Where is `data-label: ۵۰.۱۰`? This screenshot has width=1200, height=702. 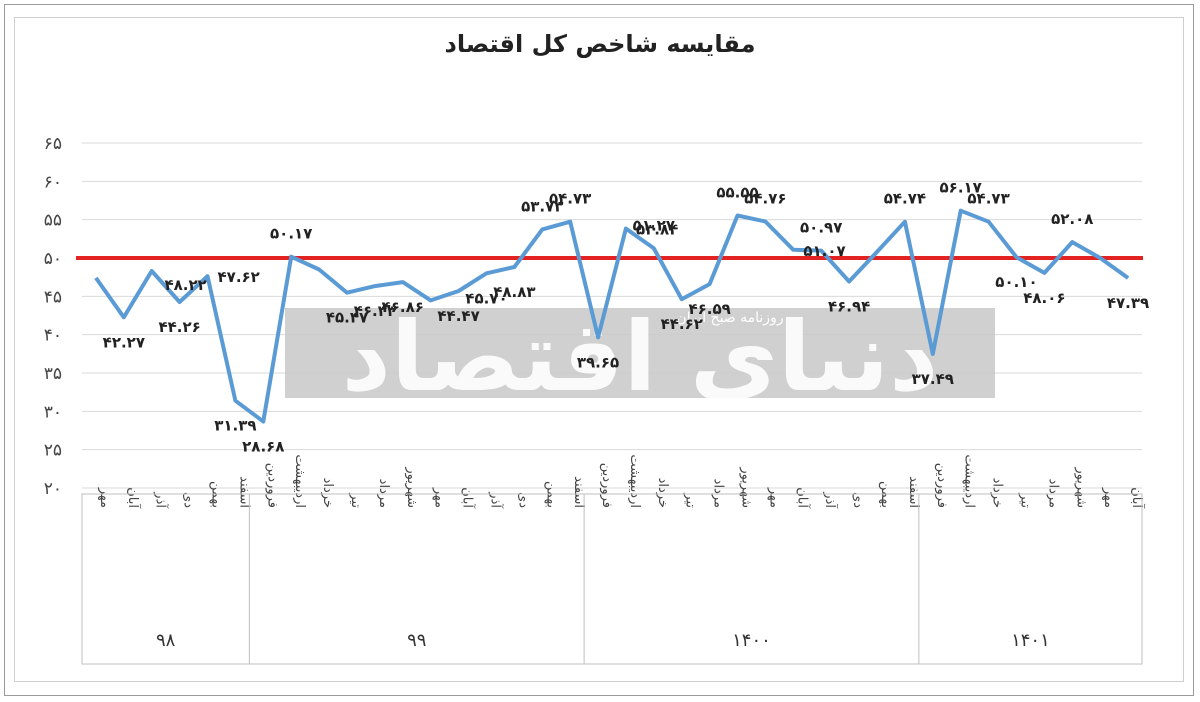
data-label: ۵۰.۱۰ is located at coordinates (1016, 282).